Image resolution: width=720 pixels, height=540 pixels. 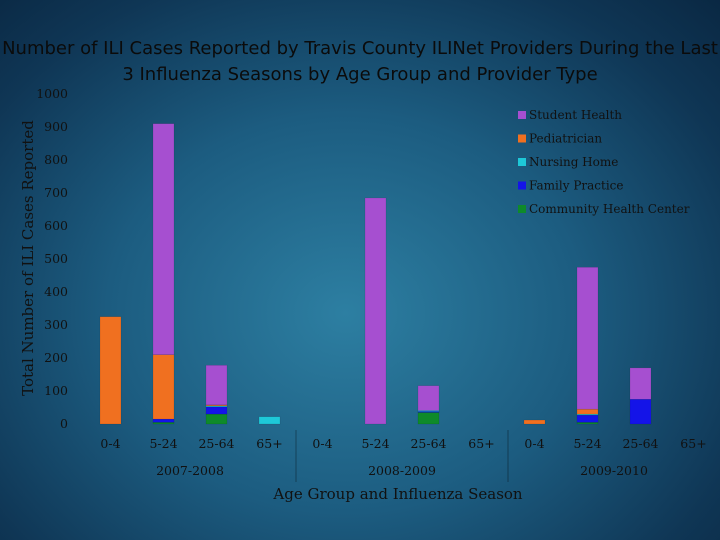 I want to click on legend-label: Student Health, so click(x=575, y=115).